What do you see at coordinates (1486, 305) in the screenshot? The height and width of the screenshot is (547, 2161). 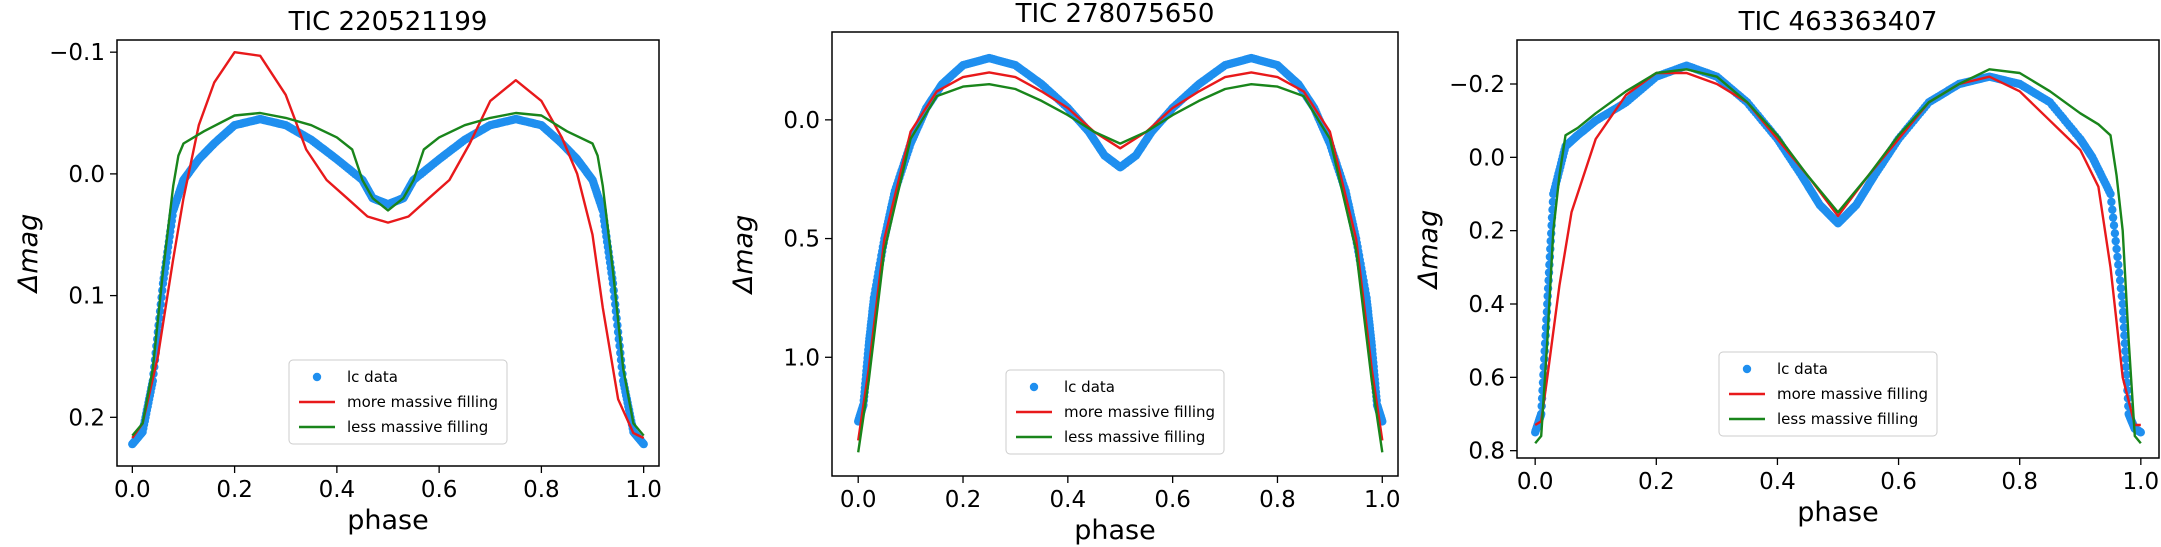 I see `y-tick-label: 0.4` at bounding box center [1486, 305].